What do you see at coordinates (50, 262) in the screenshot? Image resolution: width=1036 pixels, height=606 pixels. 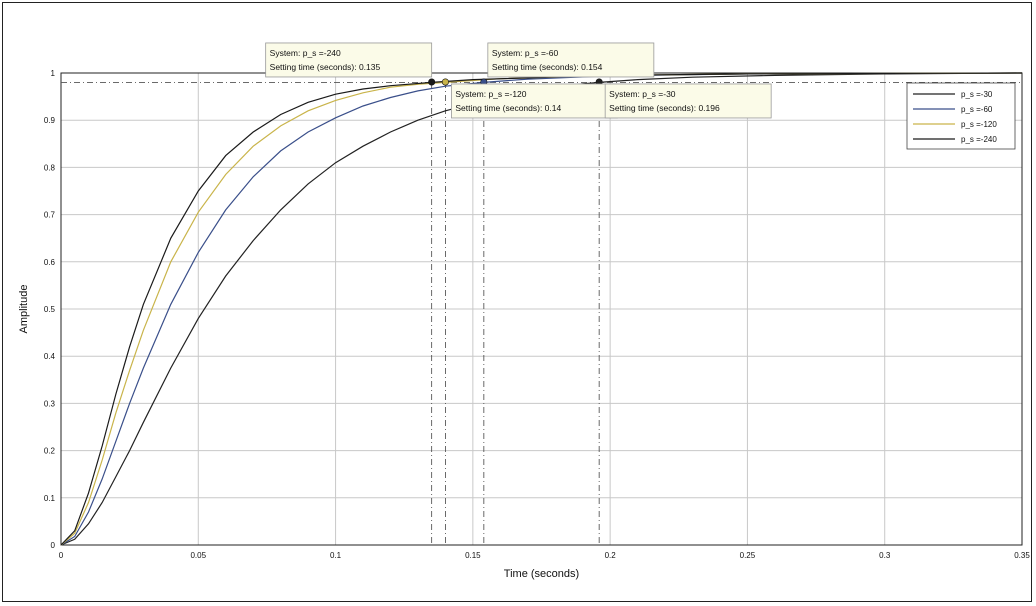 I see `y-tick-label: 0.6` at bounding box center [50, 262].